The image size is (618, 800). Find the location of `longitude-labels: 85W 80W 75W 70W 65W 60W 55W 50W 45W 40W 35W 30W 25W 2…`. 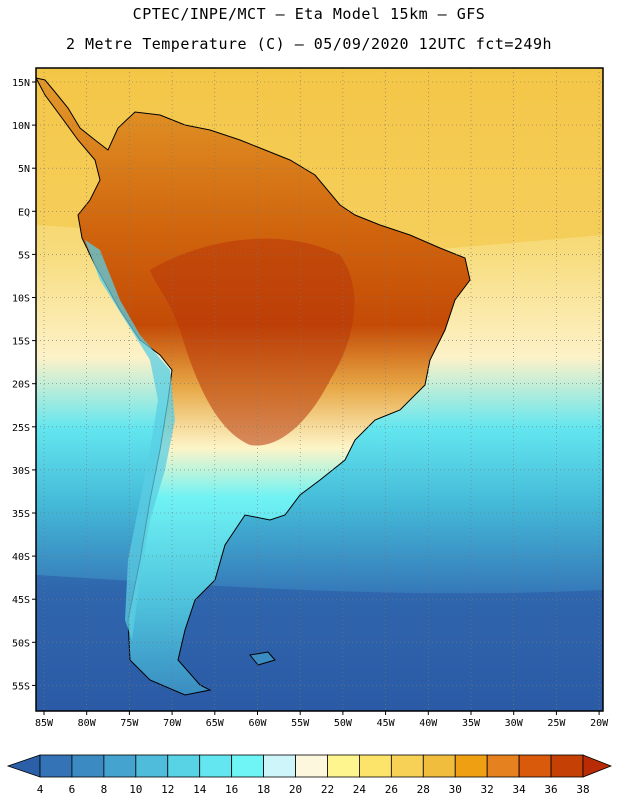

longitude-labels: 85W 80W 75W 70W 65W 60W 55W 50W 45W 40W 35W 30W 25W 2… is located at coordinates (322, 720).